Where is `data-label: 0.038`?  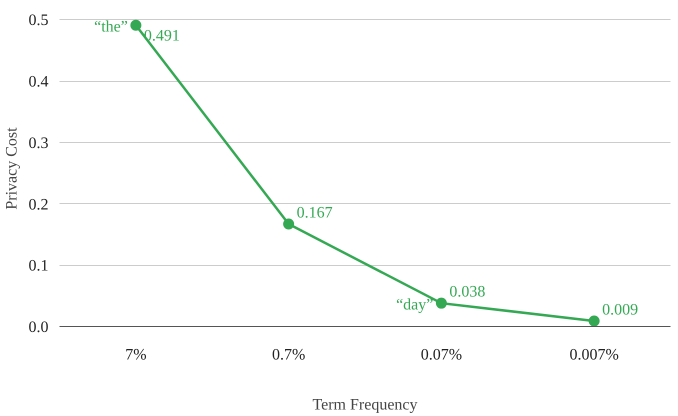
data-label: 0.038 is located at coordinates (467, 292).